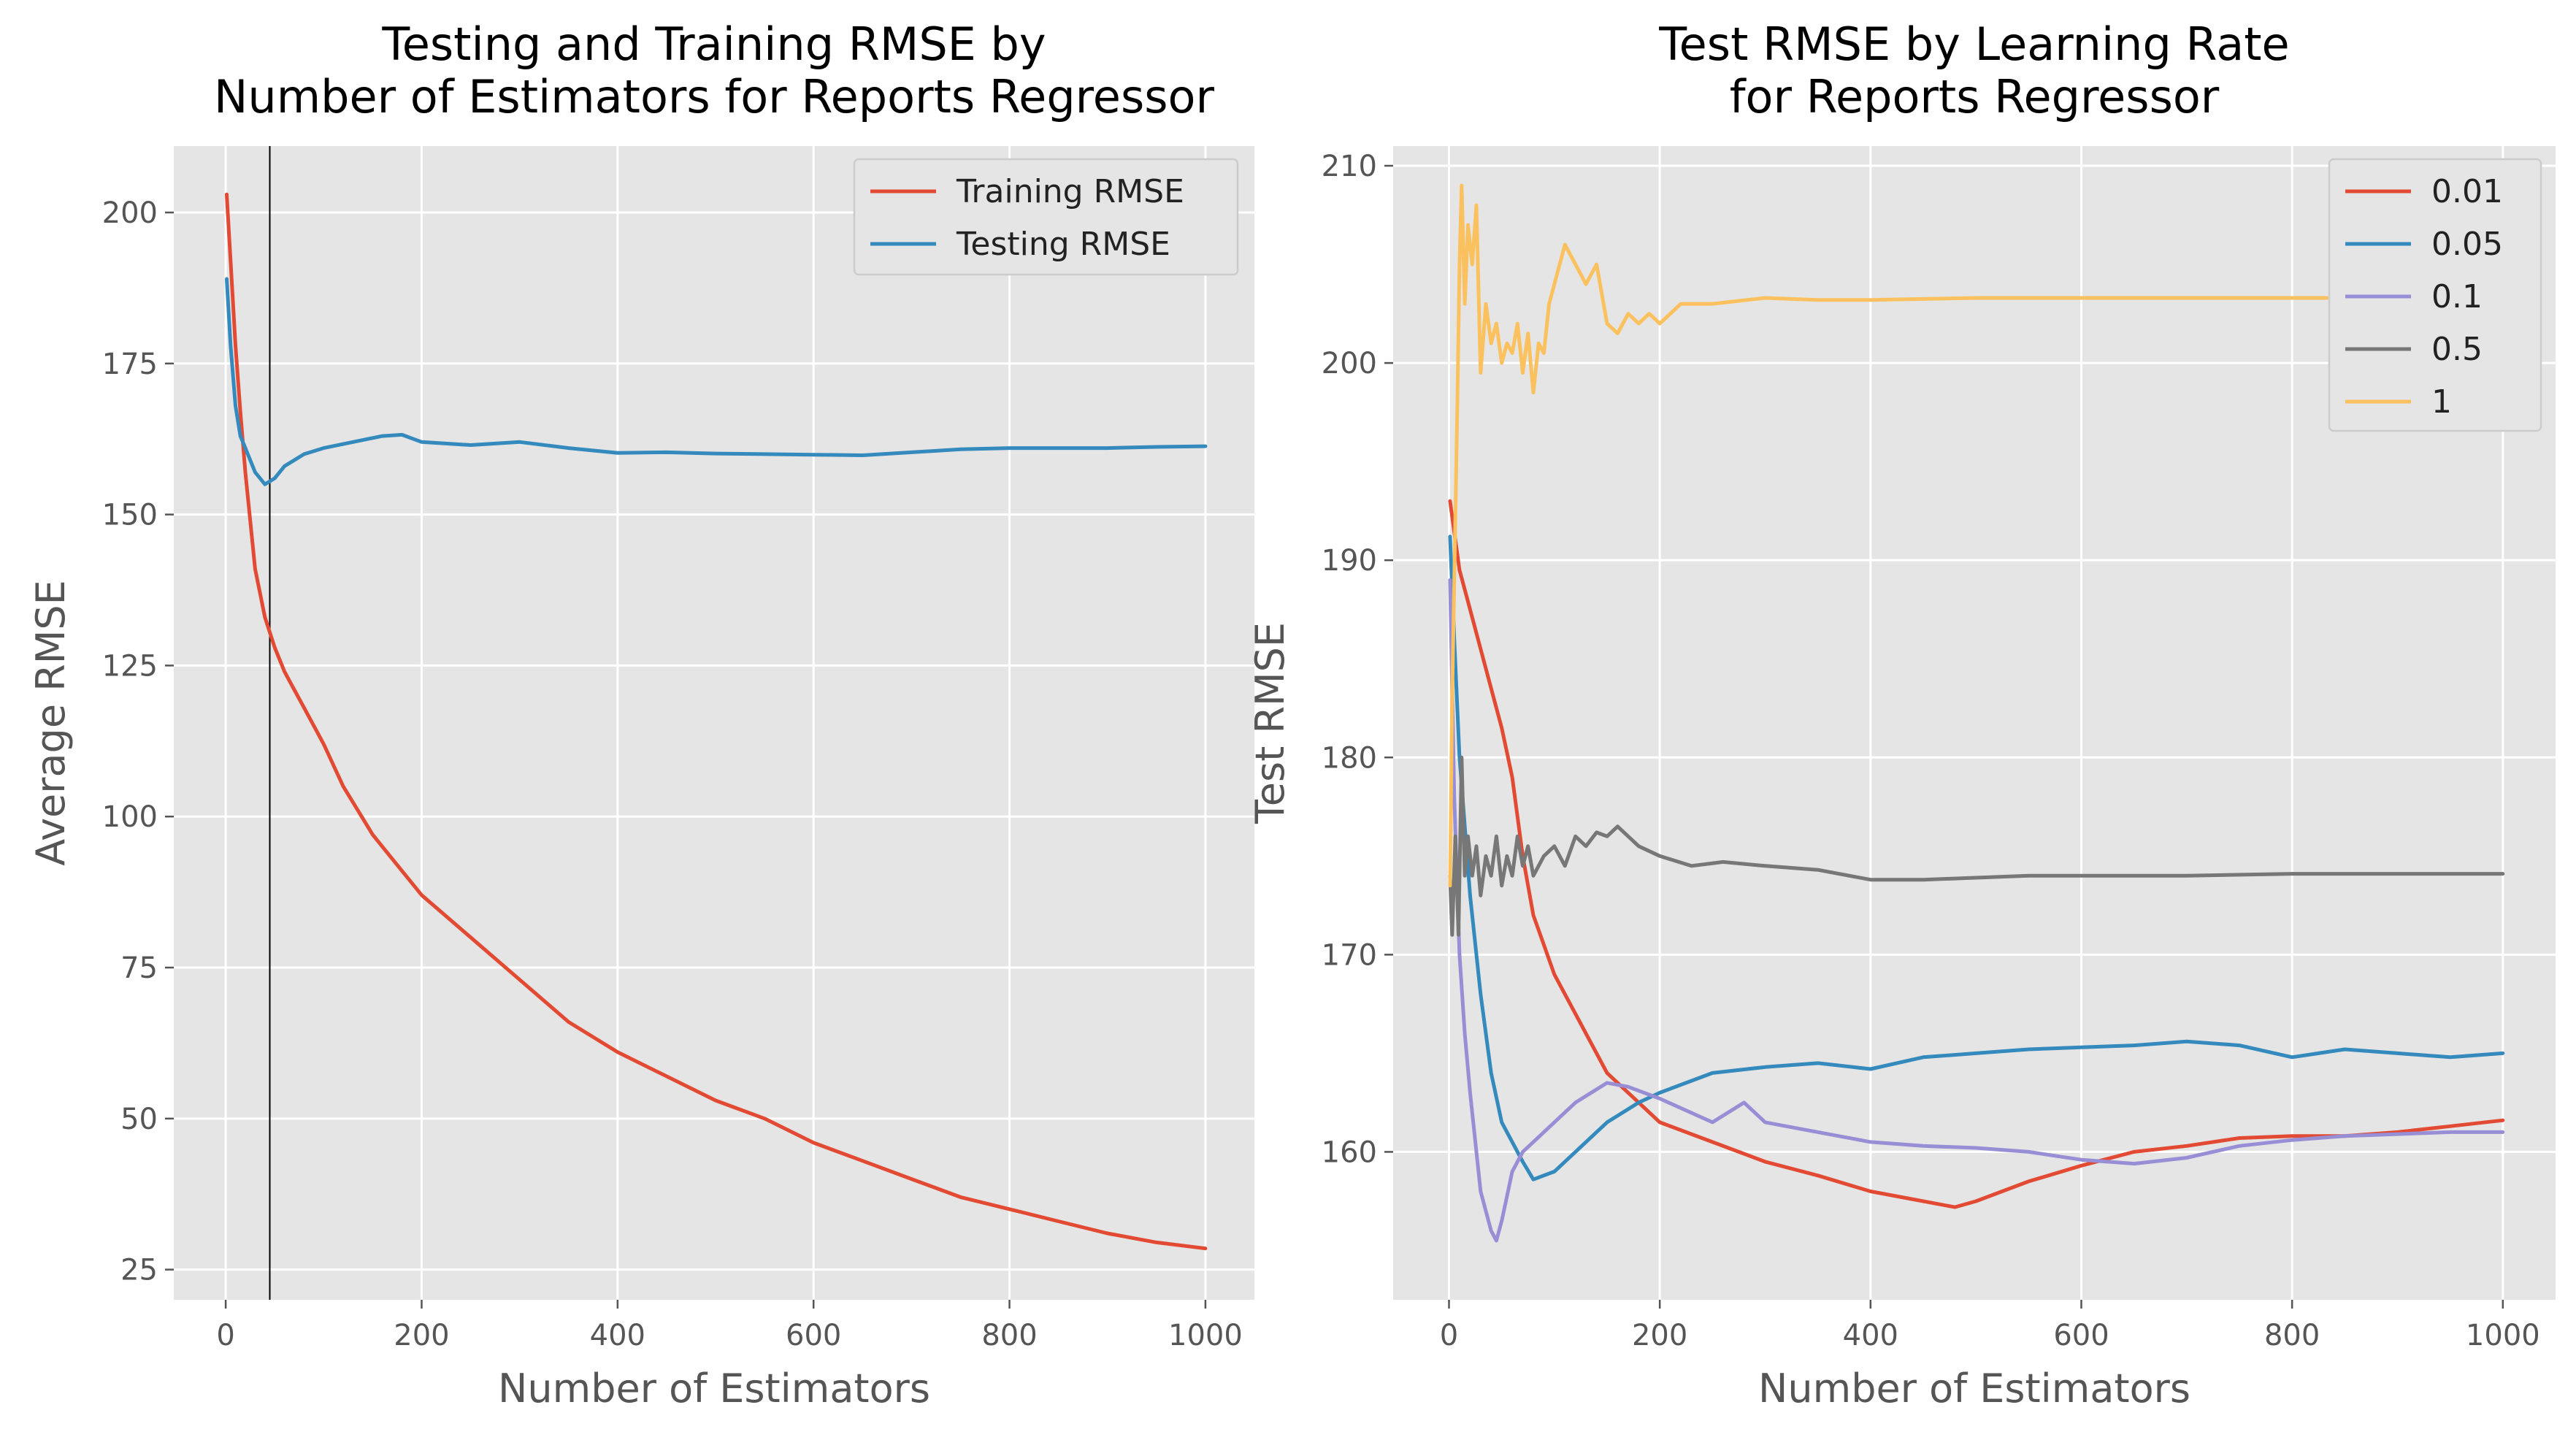 The height and width of the screenshot is (1440, 2576). Describe the element at coordinates (51, 722) in the screenshot. I see `y-axis-title: Average RMSE` at that location.